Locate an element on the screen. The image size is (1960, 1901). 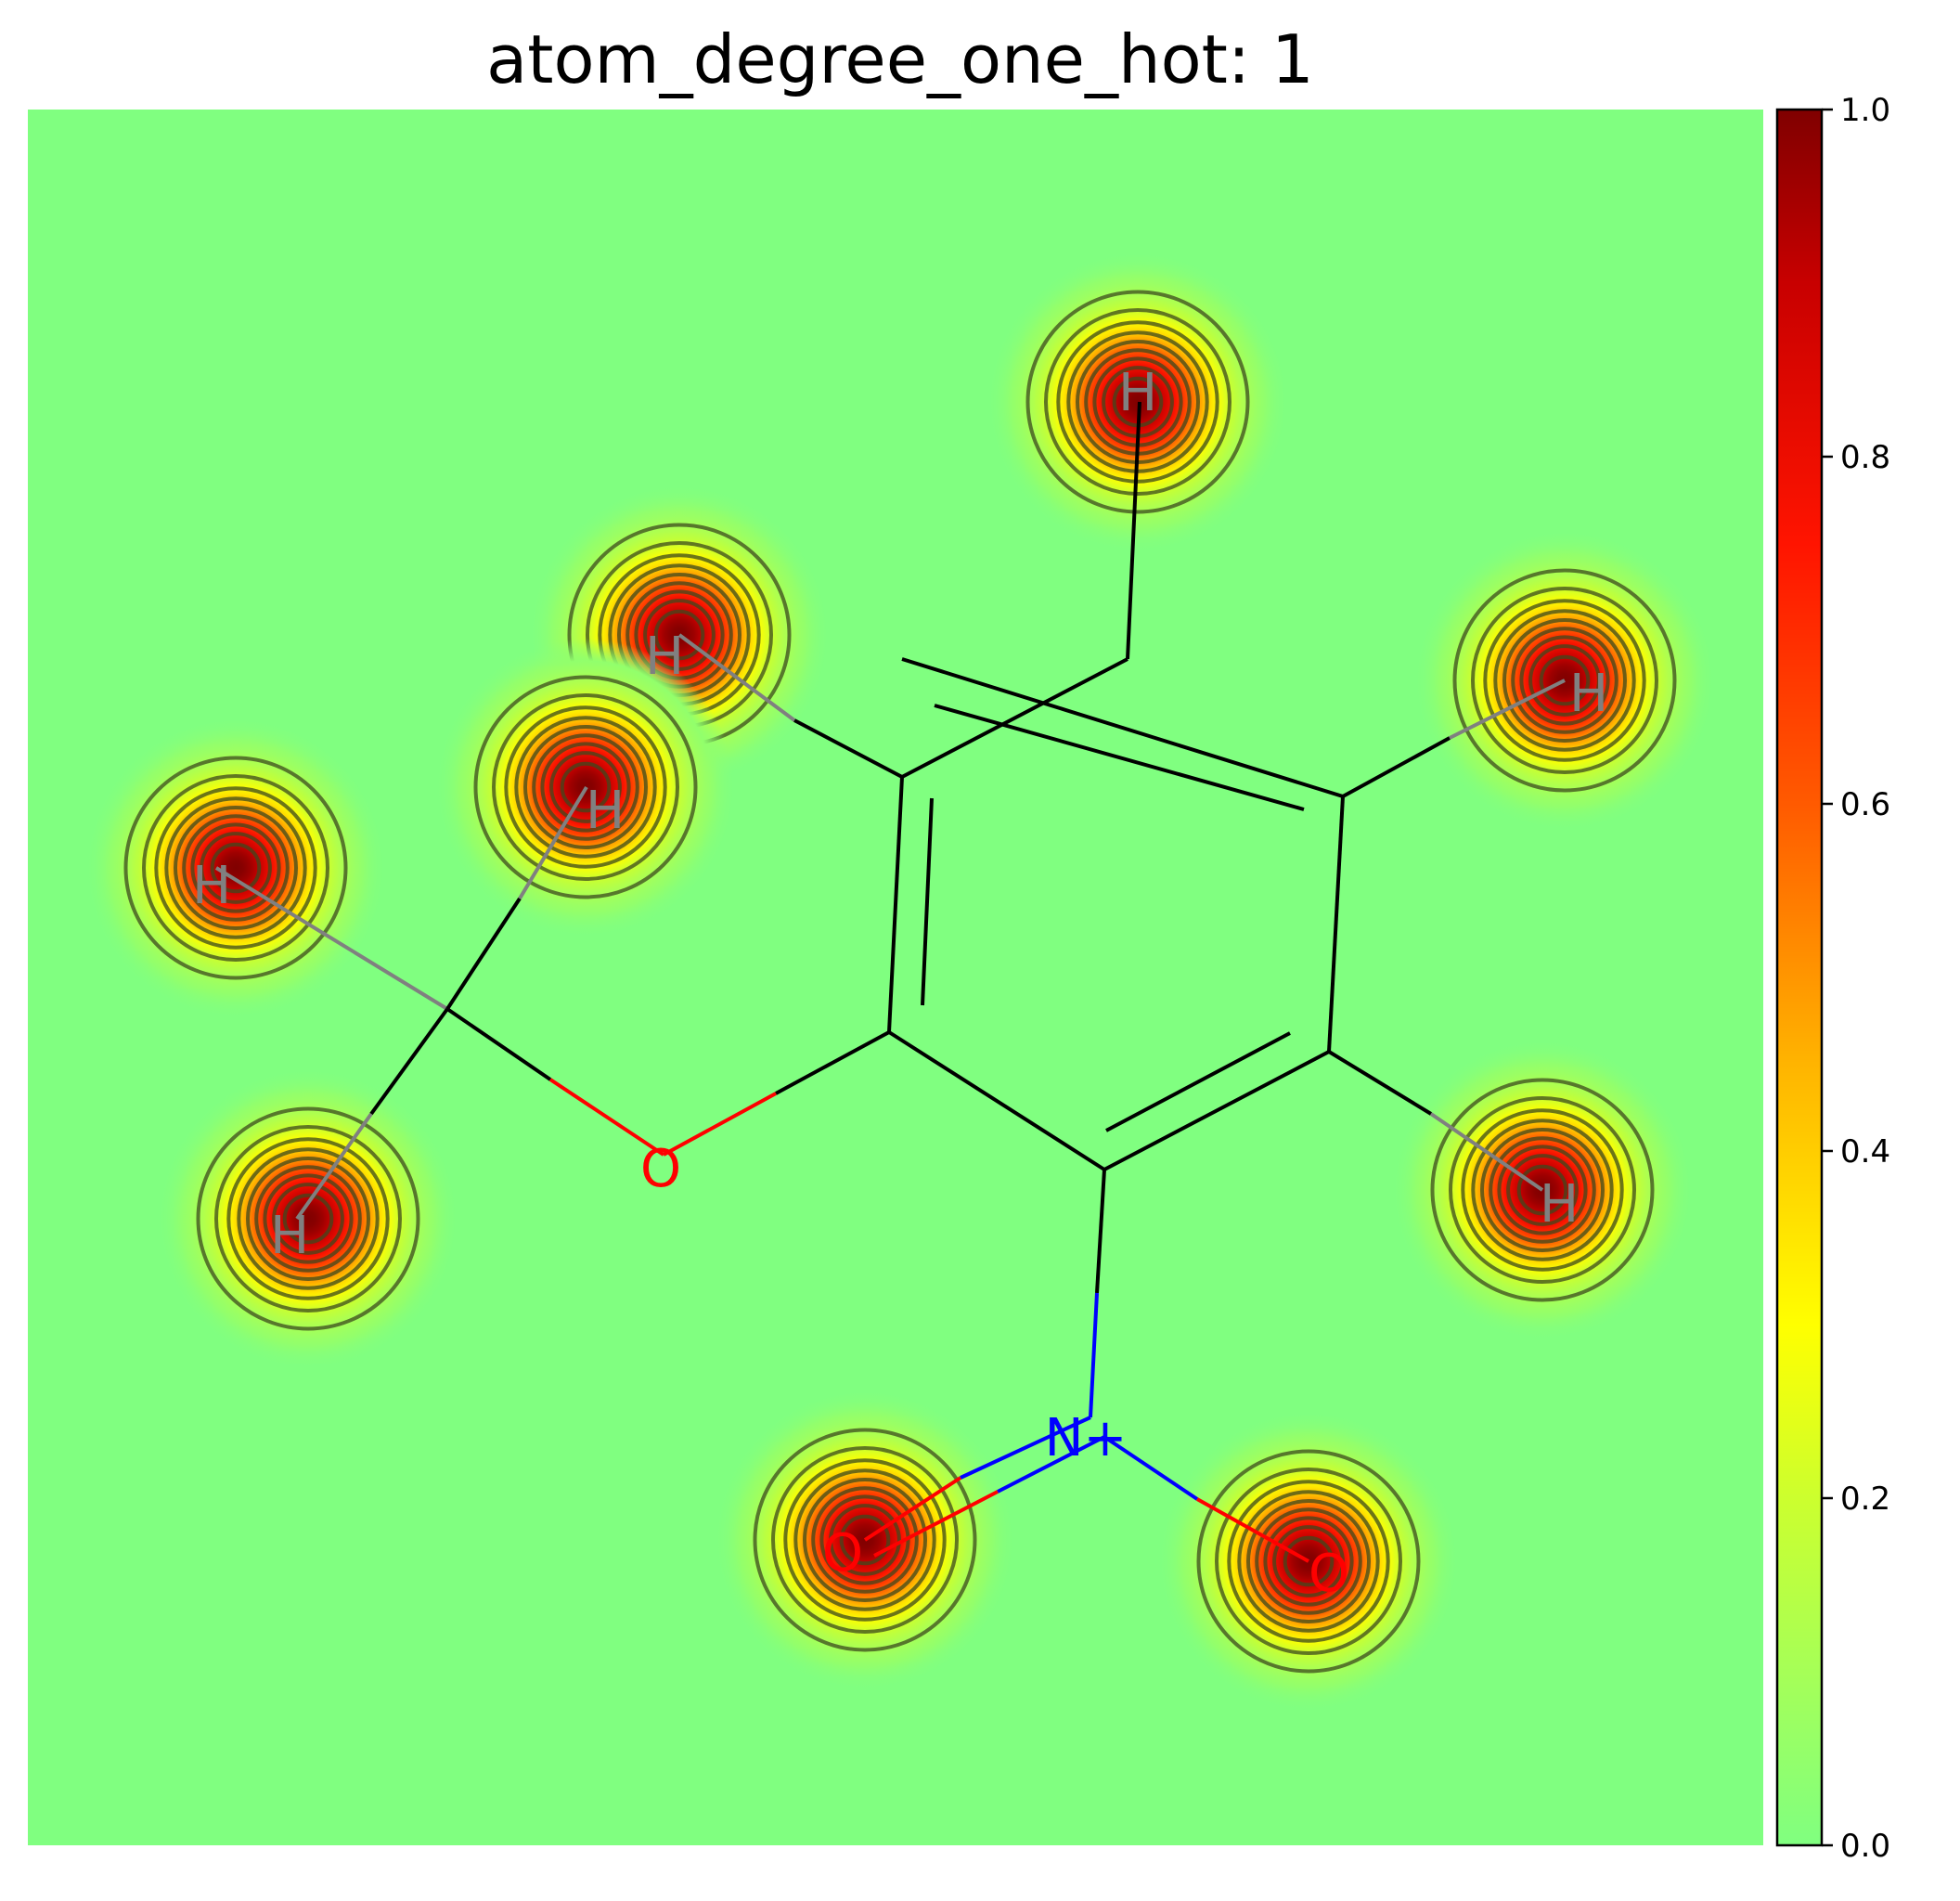
chart-title: atom_degree_one_hot: 1 is located at coordinates (900, 59).